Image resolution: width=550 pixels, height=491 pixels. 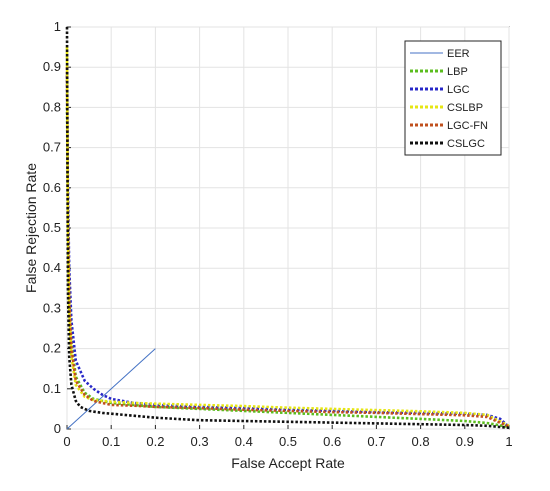 What do you see at coordinates (52, 267) in the screenshot?
I see `y-tick-label: 0.4` at bounding box center [52, 267].